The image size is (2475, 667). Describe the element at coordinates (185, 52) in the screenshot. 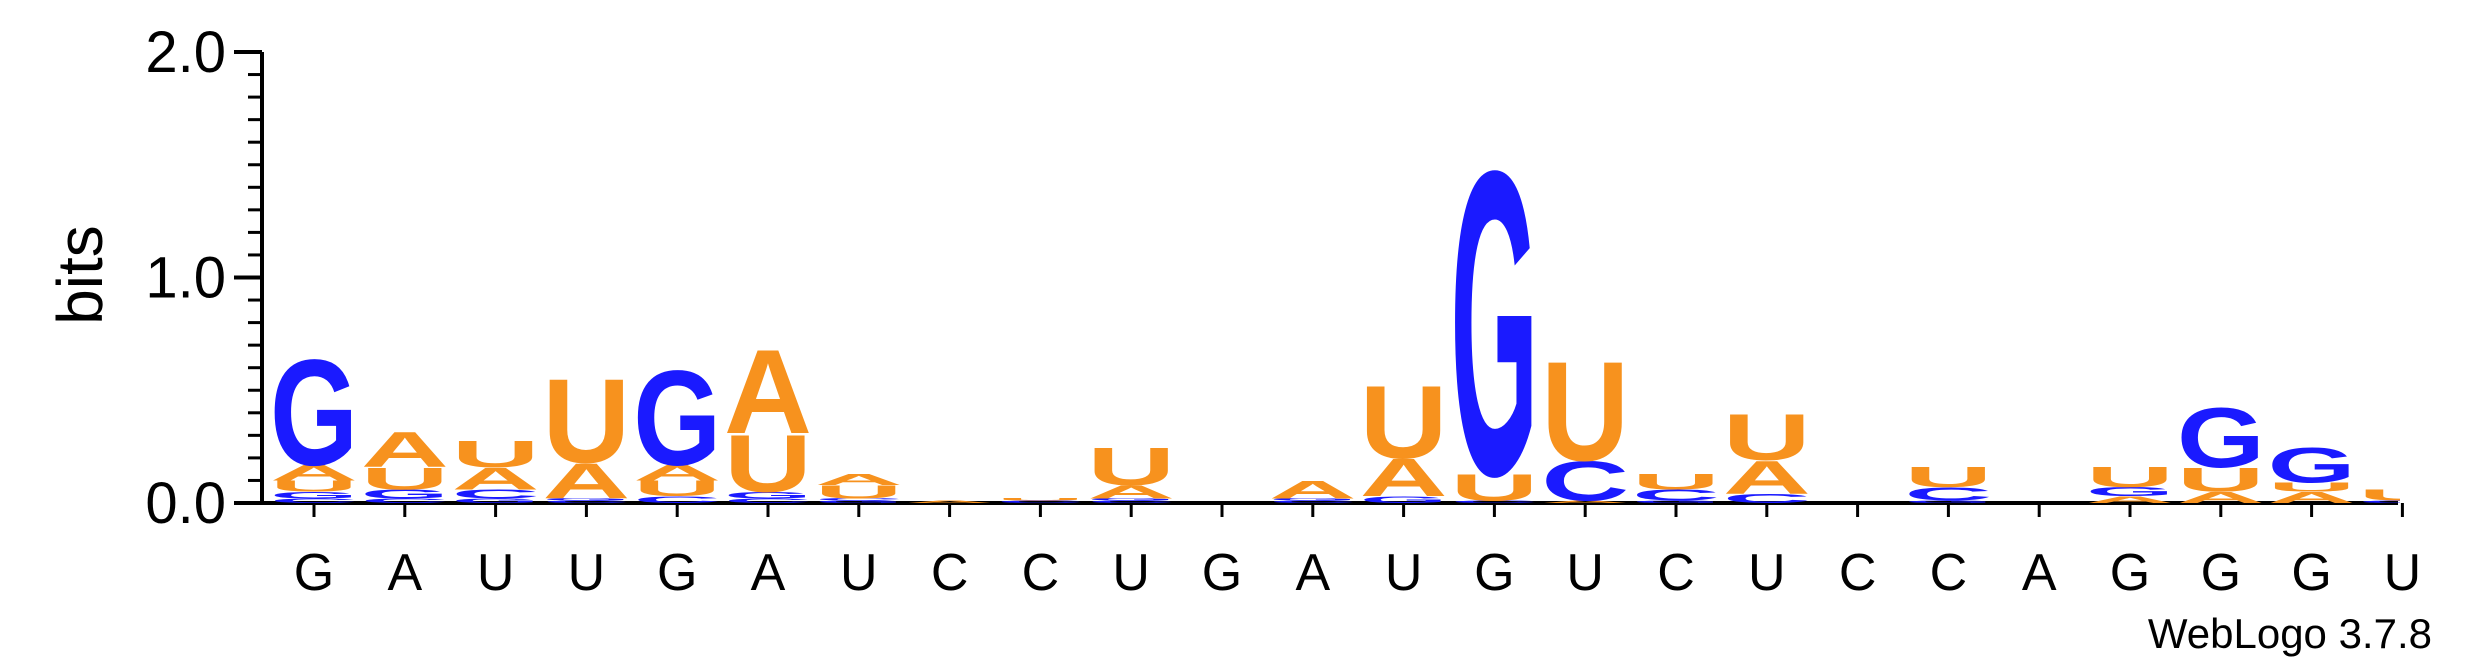

I see `y-tick-label: 2.0` at that location.